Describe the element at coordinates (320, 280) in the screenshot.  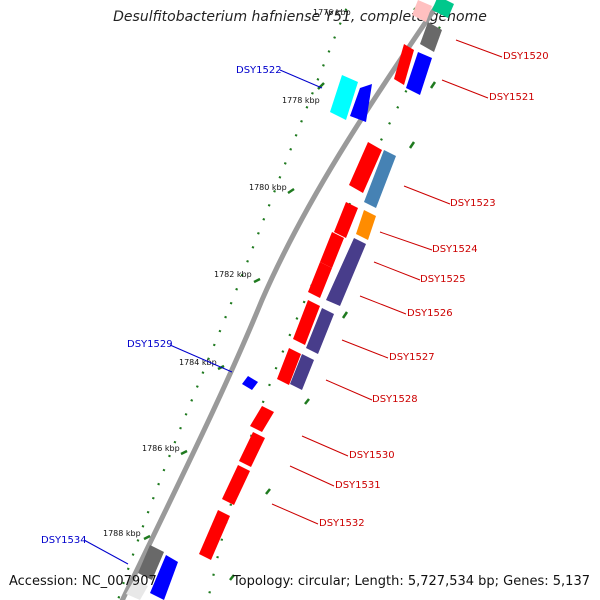
I see `gene-dsy1526-red` at that location.